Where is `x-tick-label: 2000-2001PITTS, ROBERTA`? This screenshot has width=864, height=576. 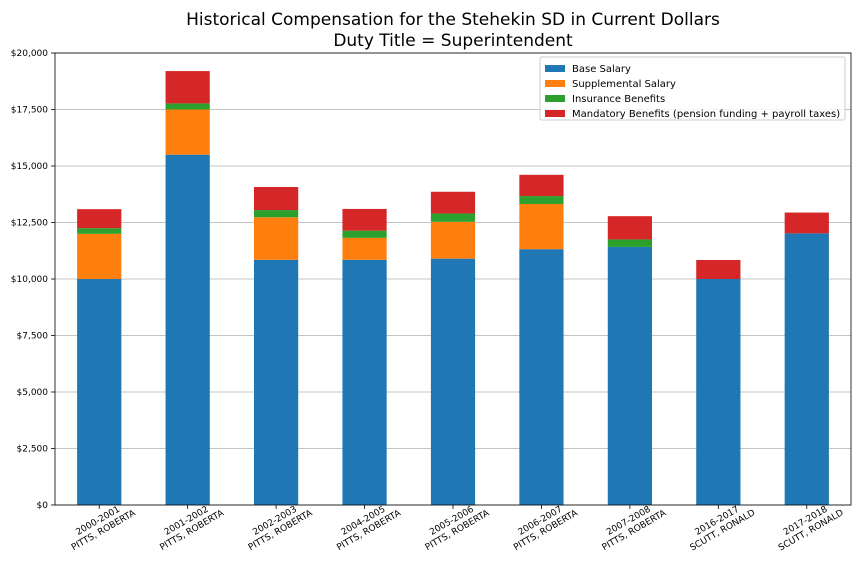
x-tick-label: 2000-2001PITTS, ROBERTA is located at coordinates (101, 525).